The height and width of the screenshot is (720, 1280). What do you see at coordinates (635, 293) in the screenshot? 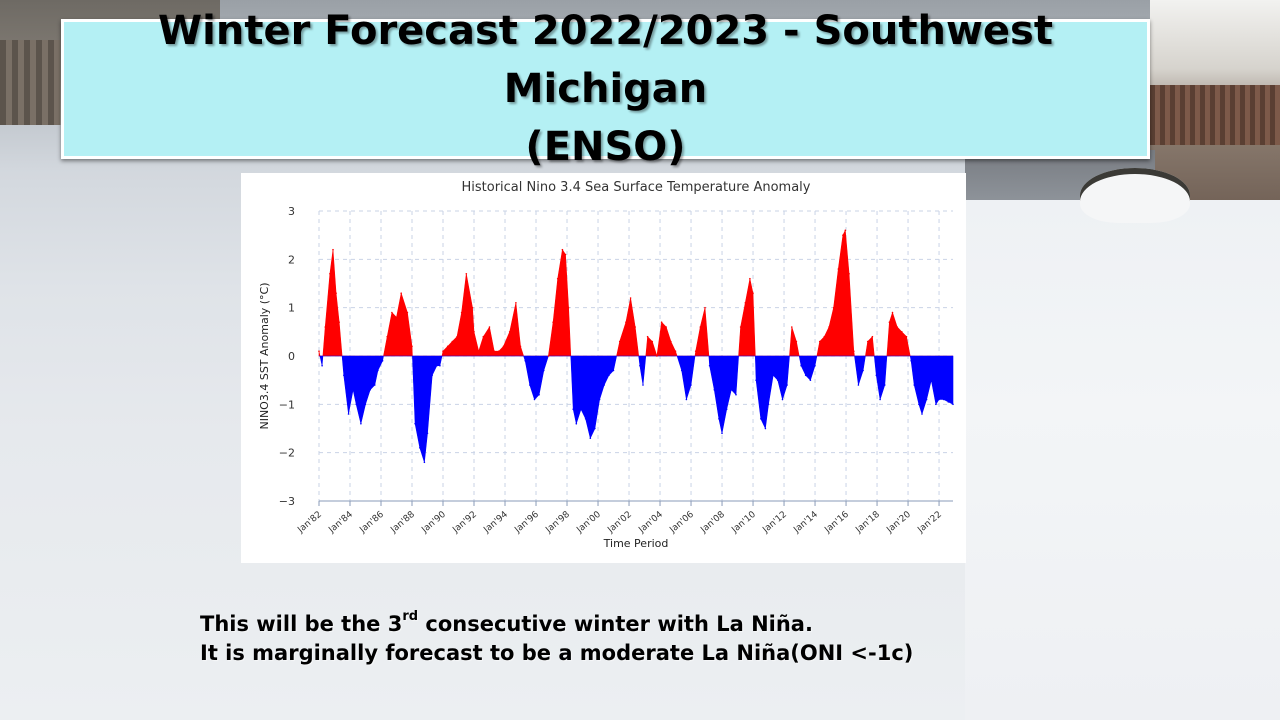
I see `positive-anomaly-area` at bounding box center [635, 293].